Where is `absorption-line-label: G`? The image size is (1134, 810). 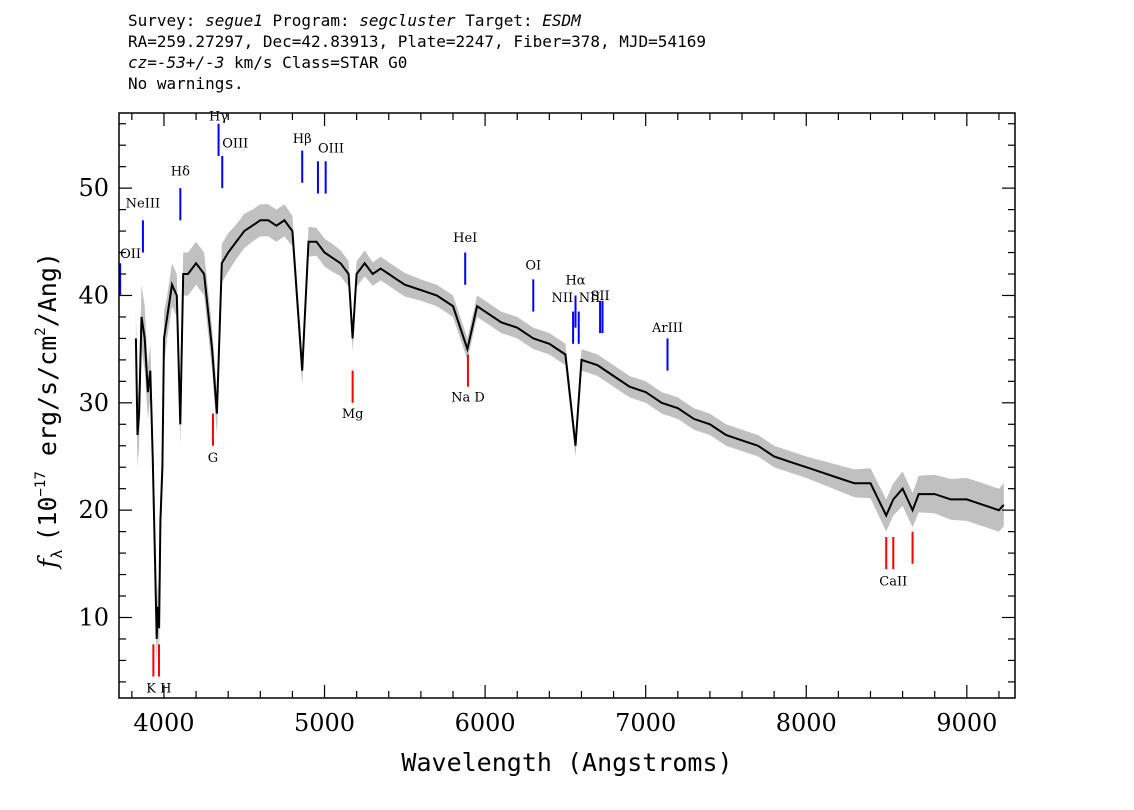
absorption-line-label: G is located at coordinates (213, 458).